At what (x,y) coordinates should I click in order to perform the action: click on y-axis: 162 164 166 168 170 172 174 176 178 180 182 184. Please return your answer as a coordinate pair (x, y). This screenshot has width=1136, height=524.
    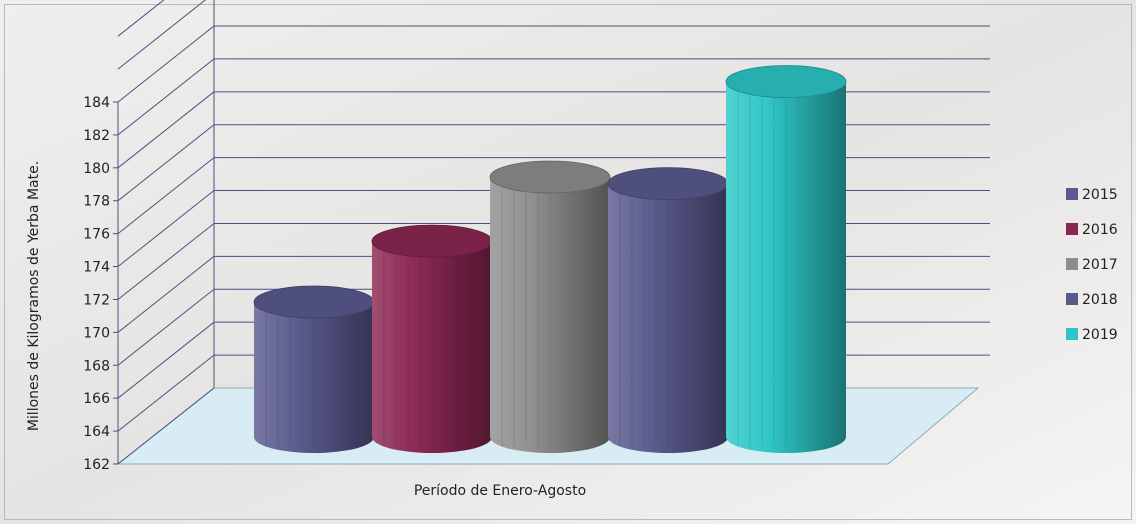
    Looking at the image, I should click on (101, 284).